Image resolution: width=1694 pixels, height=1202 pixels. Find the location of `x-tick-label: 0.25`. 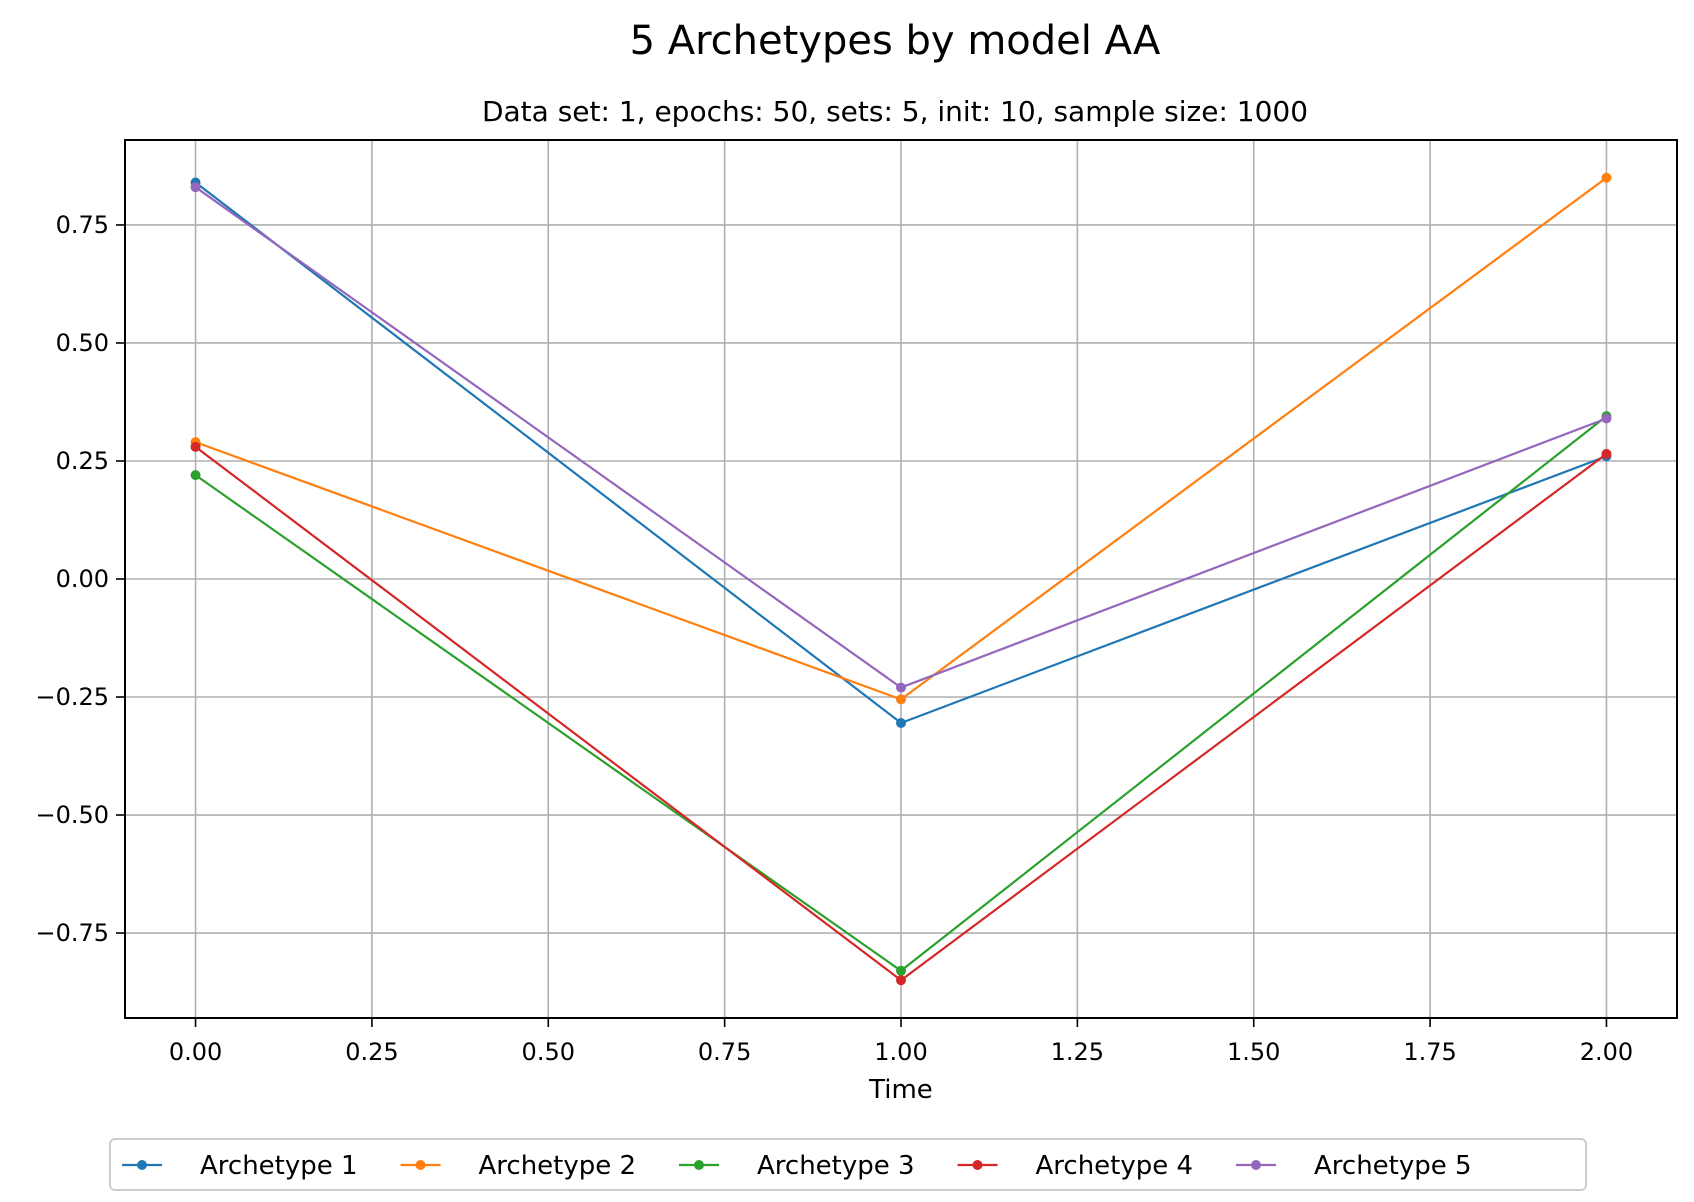

x-tick-label: 0.25 is located at coordinates (371, 1052).